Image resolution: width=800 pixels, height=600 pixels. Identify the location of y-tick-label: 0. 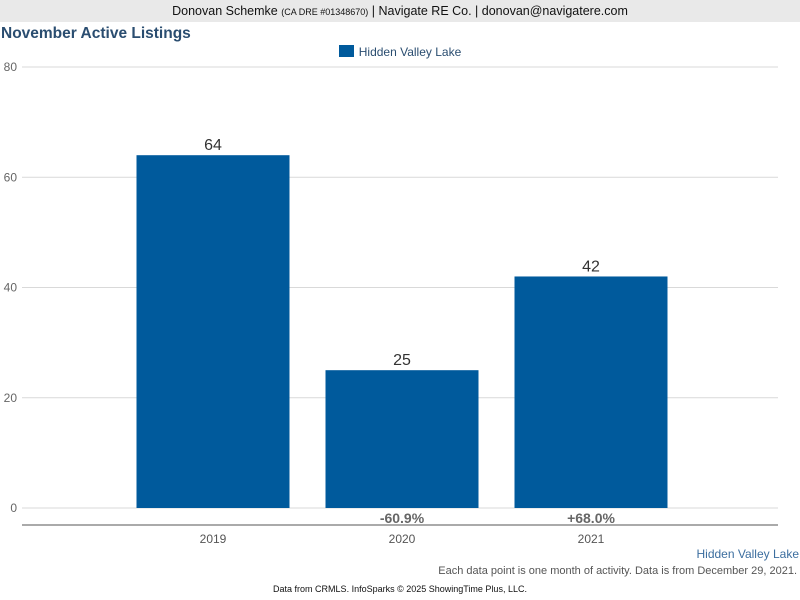
(13, 508).